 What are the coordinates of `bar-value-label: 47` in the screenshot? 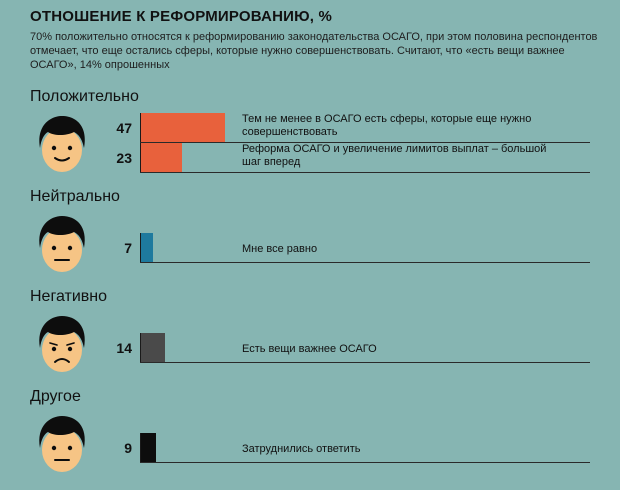 It's located at (124, 128).